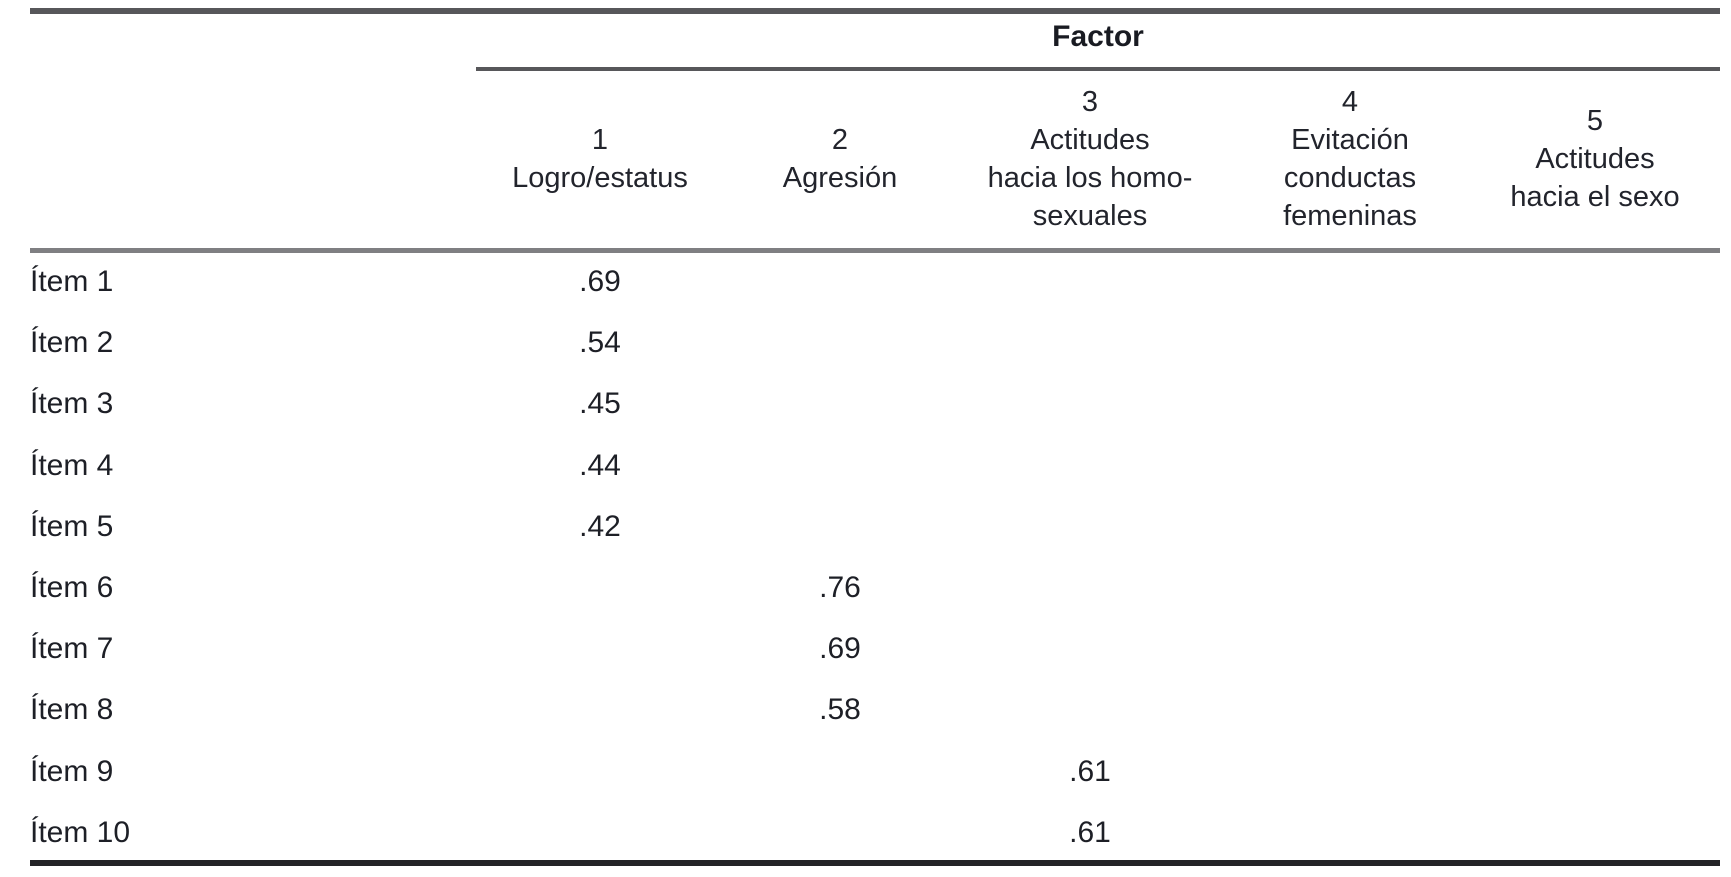 This screenshot has width=1731, height=877. What do you see at coordinates (1098, 36) in the screenshot?
I see `factor-spanner-label: Factor` at bounding box center [1098, 36].